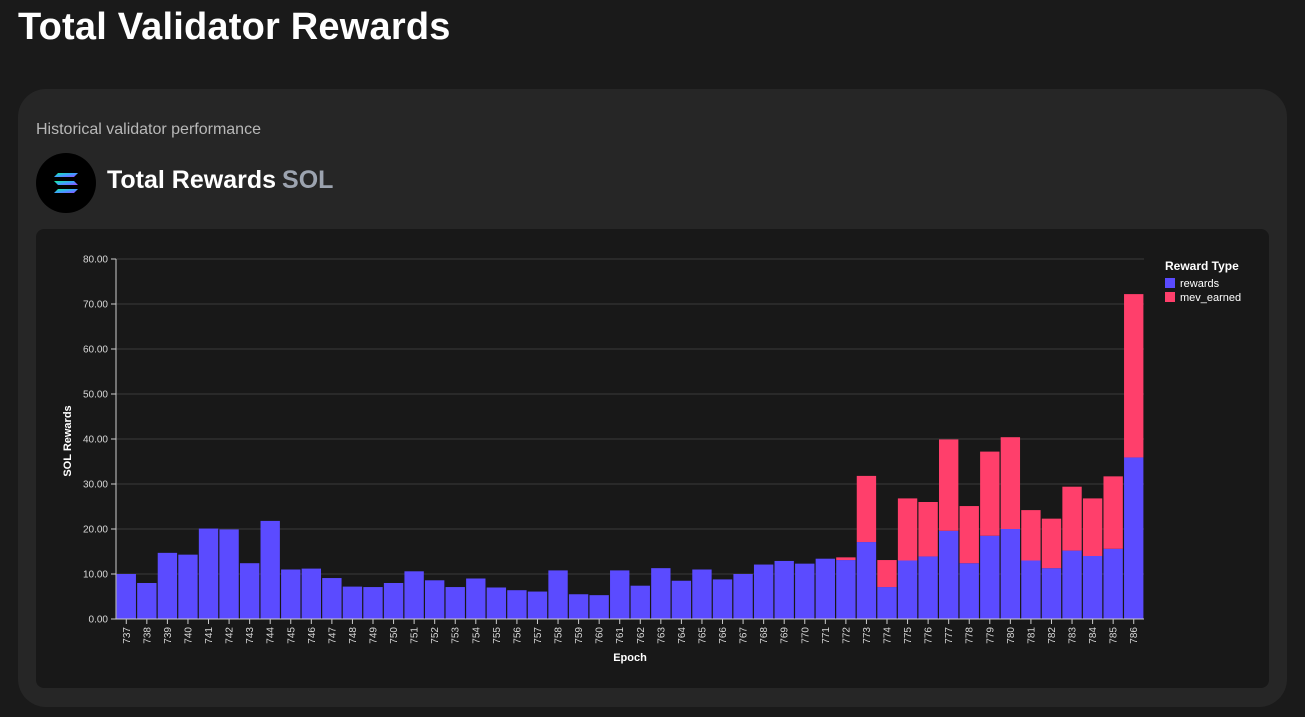 The image size is (1305, 717). I want to click on x-tick-label: 743, so click(250, 635).